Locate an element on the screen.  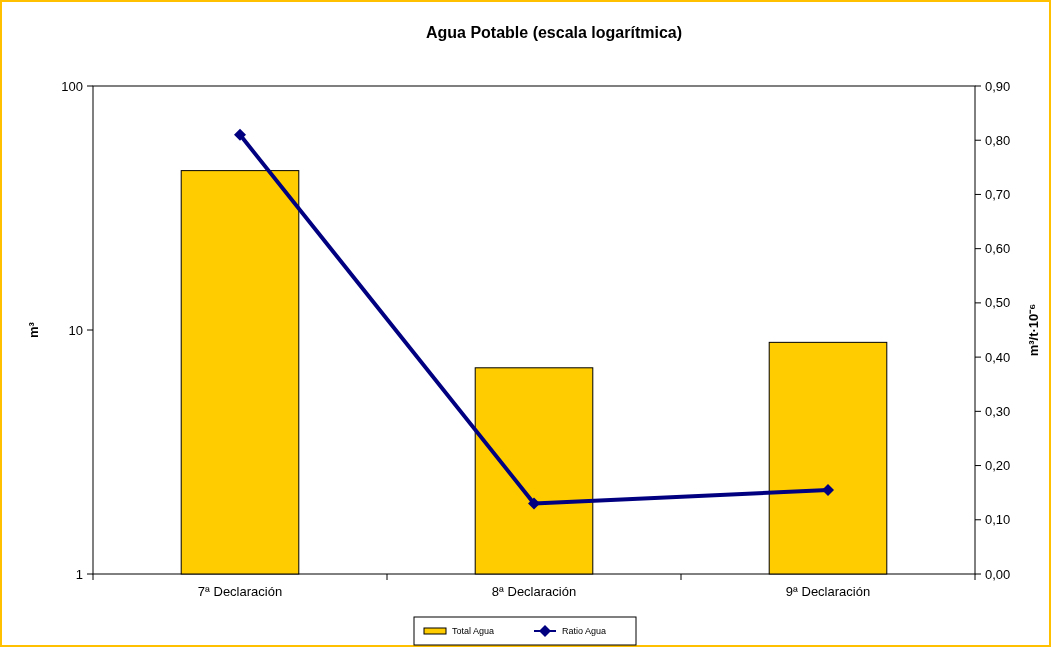
y-tick-label: 10 is located at coordinates (75, 330).